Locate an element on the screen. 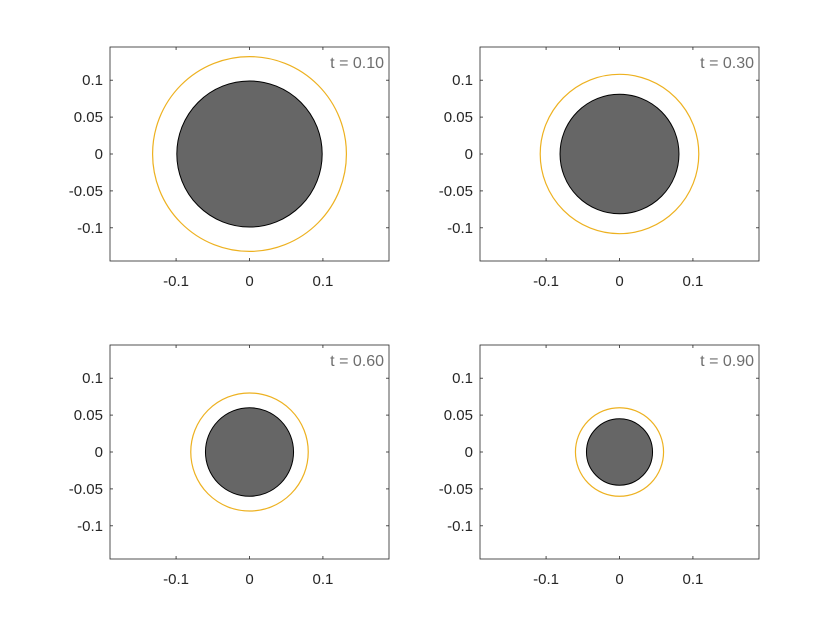 The width and height of the screenshot is (840, 630). time-annotation: t = 0.30 is located at coordinates (727, 63).